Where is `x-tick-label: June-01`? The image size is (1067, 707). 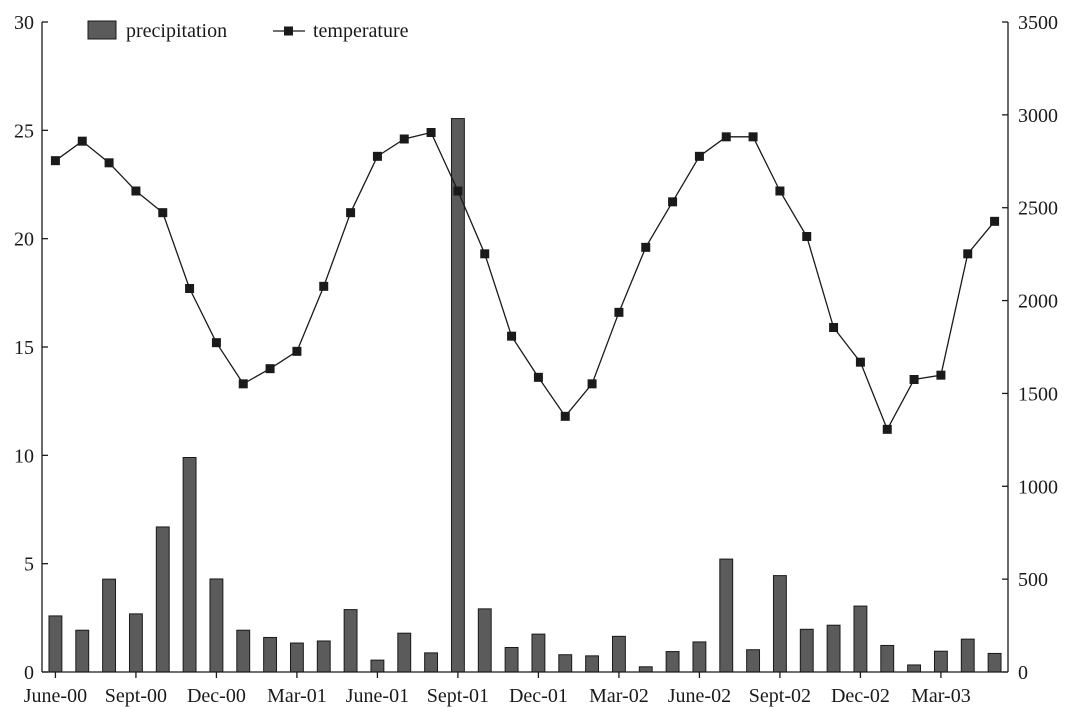 x-tick-label: June-01 is located at coordinates (377, 696).